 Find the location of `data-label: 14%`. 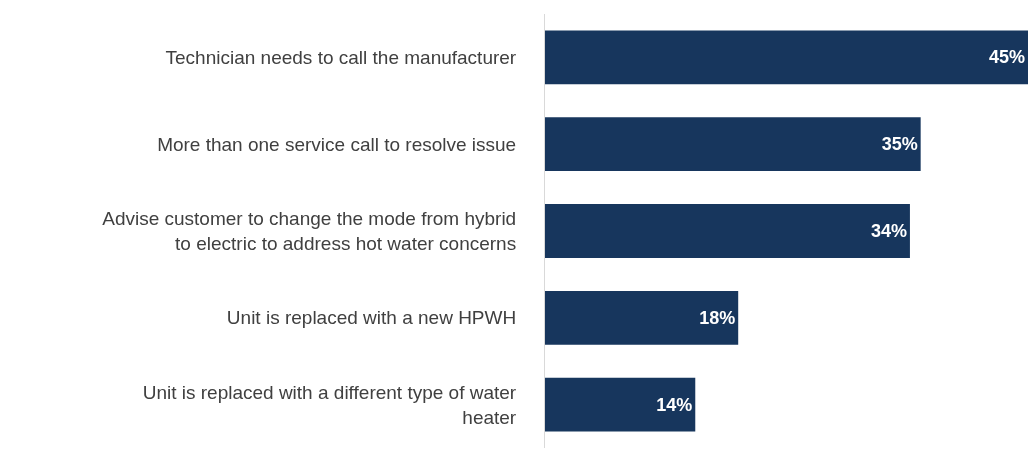

data-label: 14% is located at coordinates (674, 404).